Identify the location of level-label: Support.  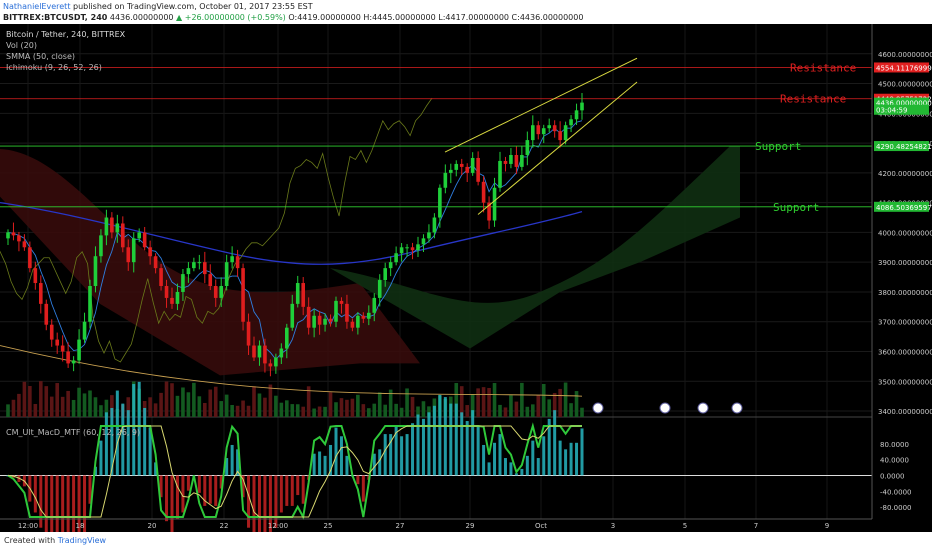
(796, 207).